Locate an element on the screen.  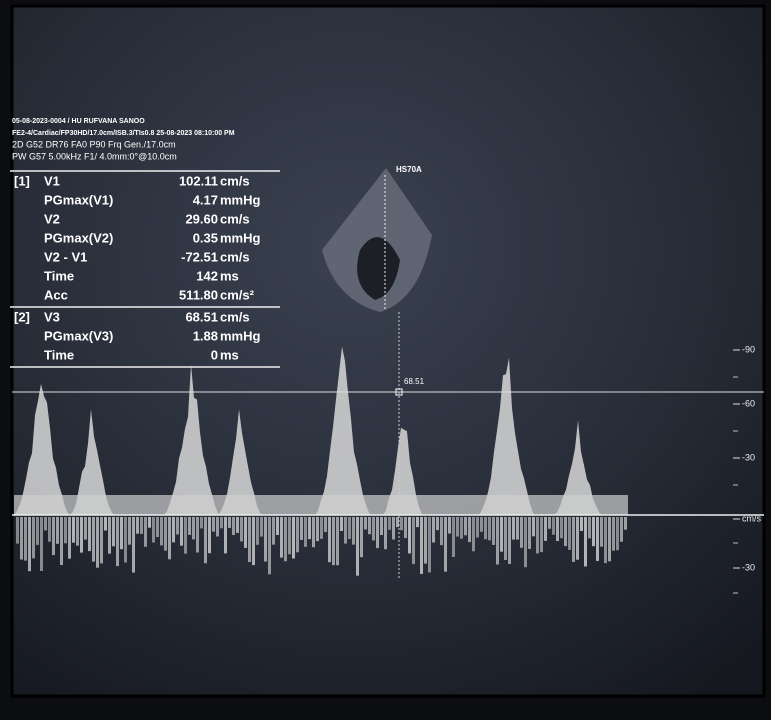
sector-cavity is located at coordinates (378, 268).